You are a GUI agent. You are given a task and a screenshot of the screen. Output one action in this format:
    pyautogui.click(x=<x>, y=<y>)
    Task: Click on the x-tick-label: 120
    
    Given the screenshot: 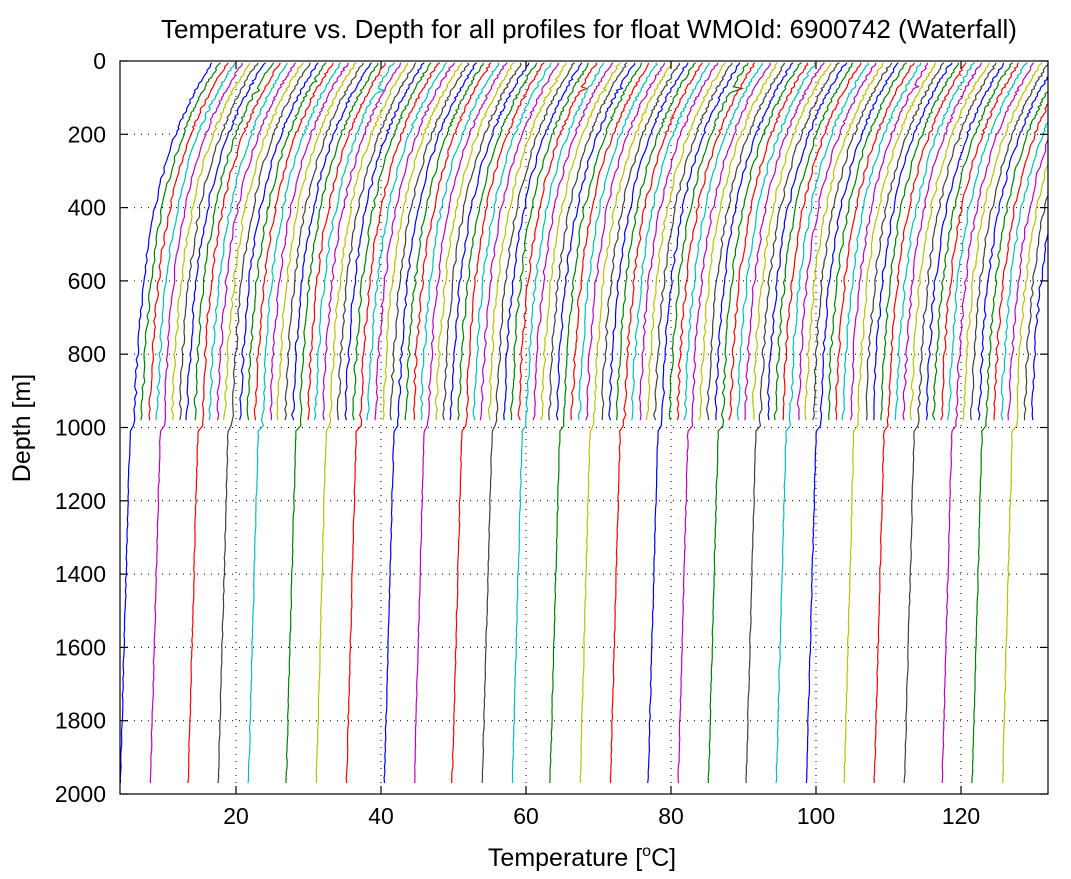 What is the action you would take?
    pyautogui.click(x=961, y=816)
    